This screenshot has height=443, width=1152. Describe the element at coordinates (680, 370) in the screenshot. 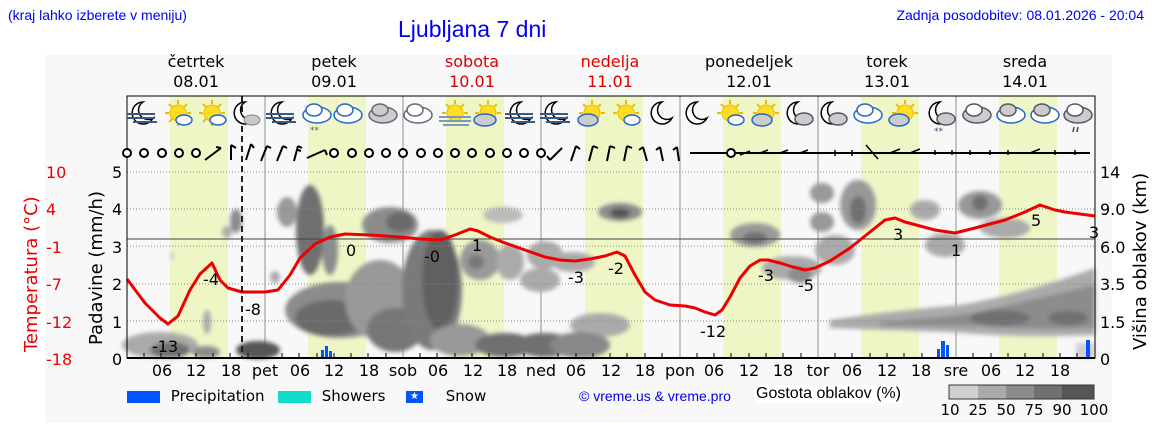

I see `svg-text: pon` at that location.